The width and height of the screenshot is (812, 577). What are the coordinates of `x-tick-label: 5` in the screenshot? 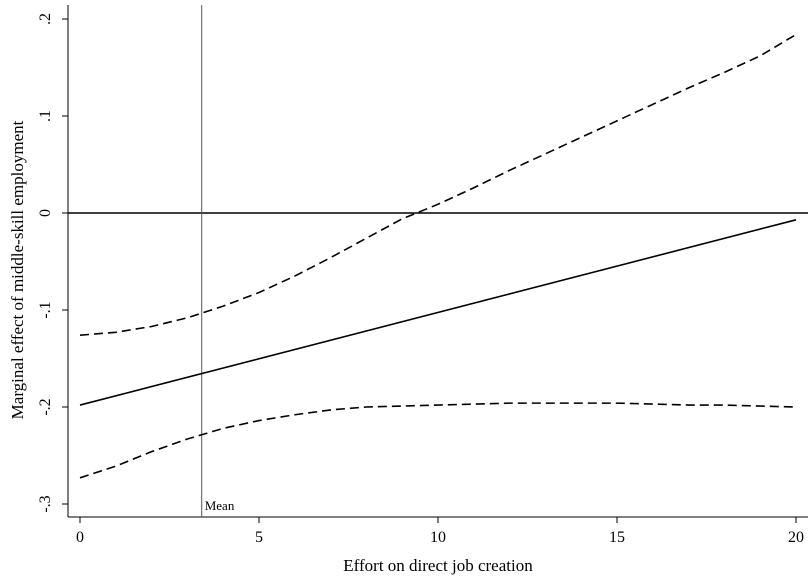 It's located at (259, 537).